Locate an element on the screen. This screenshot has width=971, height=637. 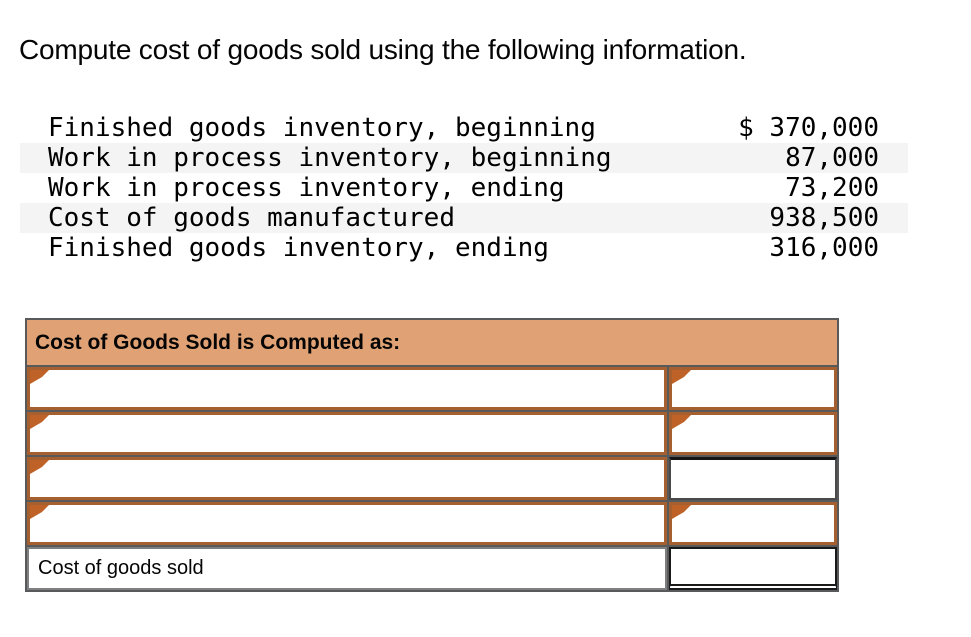
footer-label: Cost of goods sold is located at coordinates (121, 568).